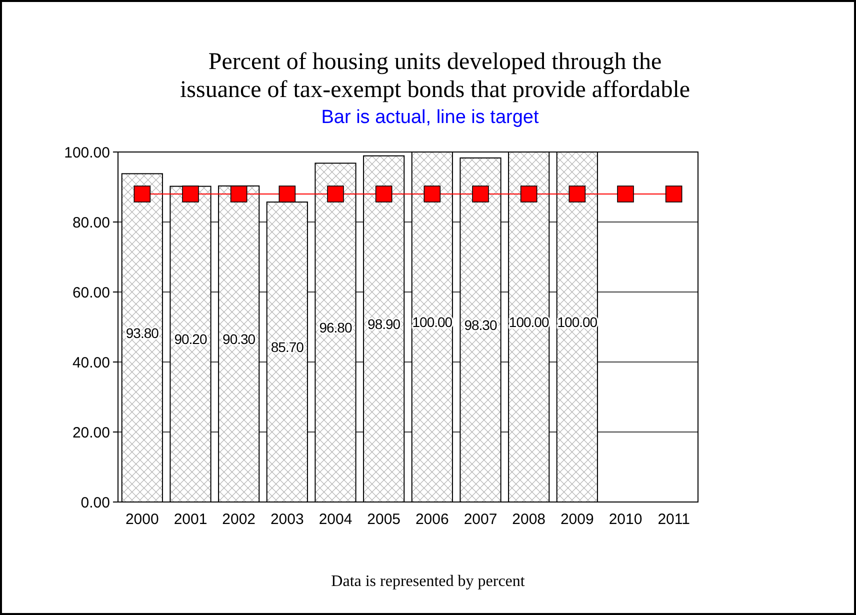 The width and height of the screenshot is (856, 615). Describe the element at coordinates (481, 324) in the screenshot. I see `data-label: 98.30` at that location.